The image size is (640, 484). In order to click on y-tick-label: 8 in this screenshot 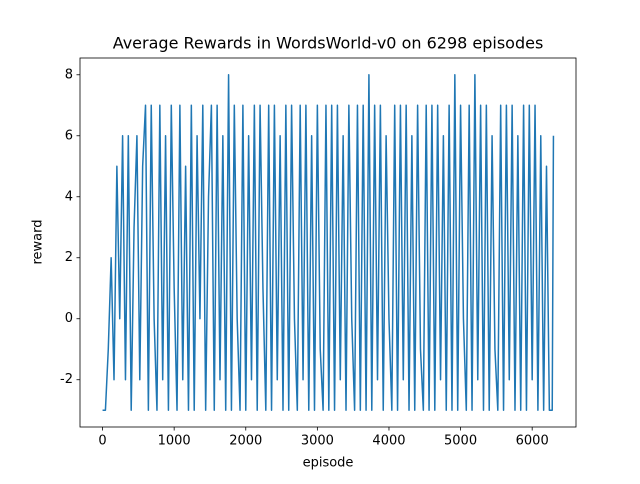, I will do `click(69, 74)`.